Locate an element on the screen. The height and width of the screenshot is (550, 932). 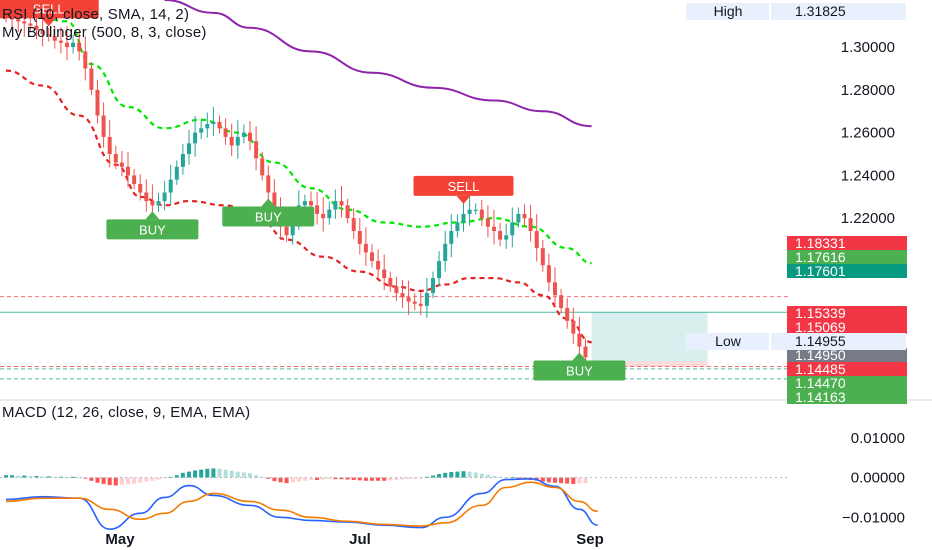
macd-histogram is located at coordinates (395, 477).